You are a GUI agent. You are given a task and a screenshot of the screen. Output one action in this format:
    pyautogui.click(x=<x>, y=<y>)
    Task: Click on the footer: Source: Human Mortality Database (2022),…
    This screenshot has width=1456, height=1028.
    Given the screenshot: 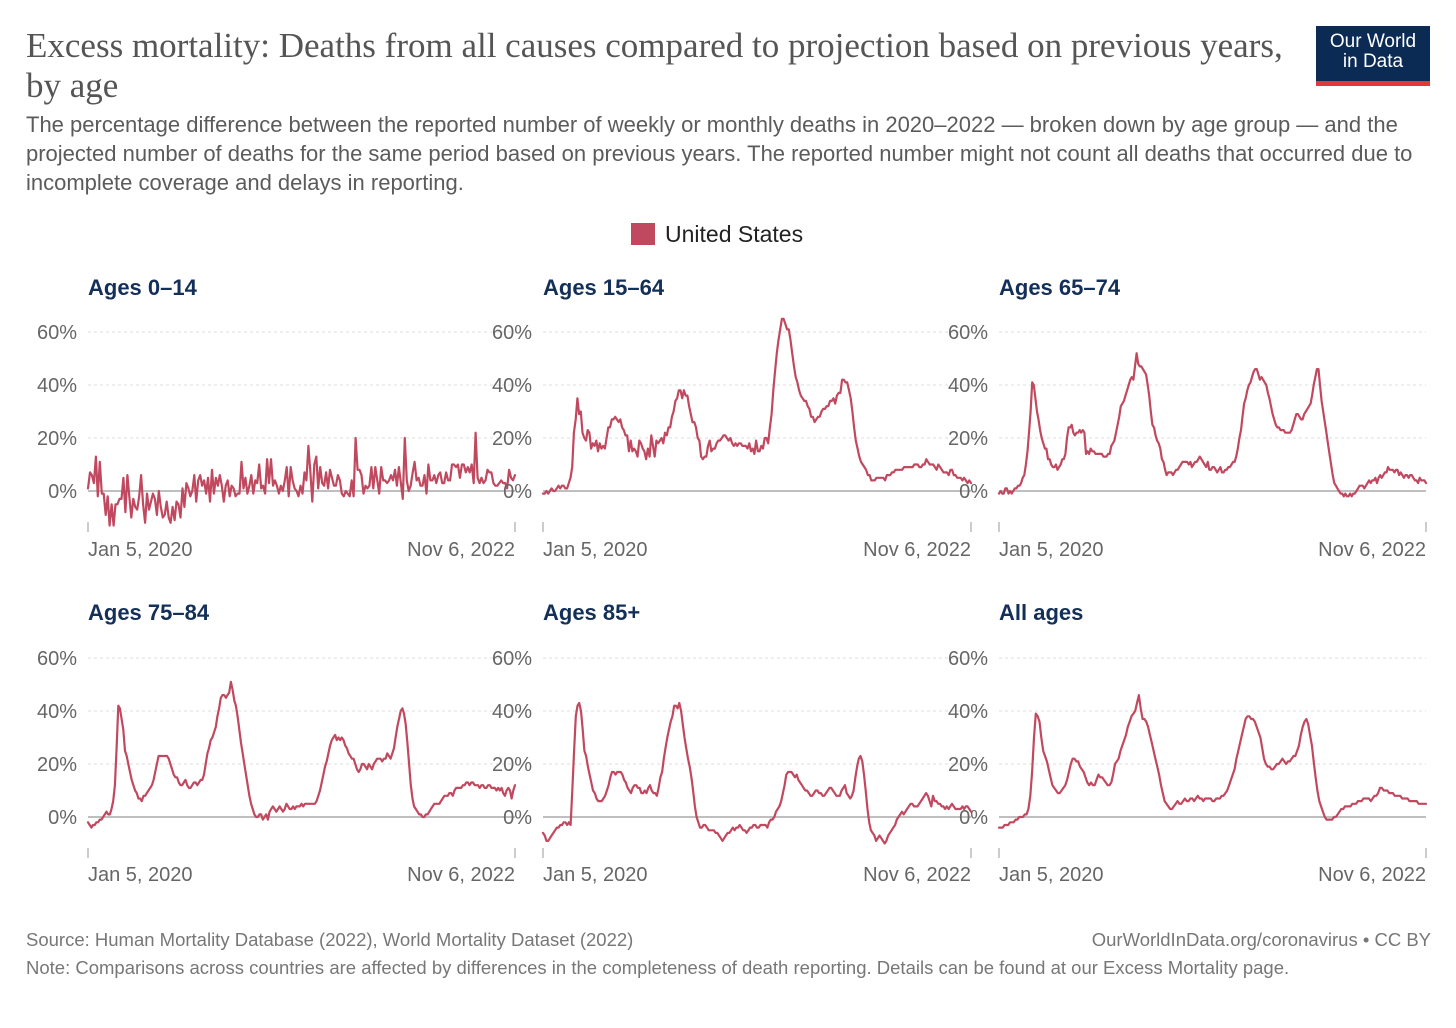 What is the action you would take?
    pyautogui.click(x=728, y=954)
    